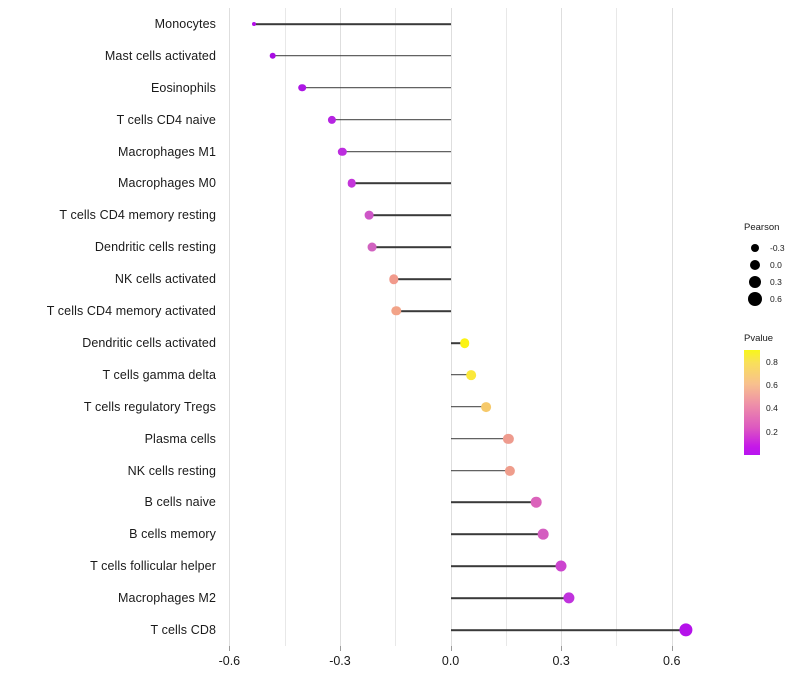 The image size is (800, 700). I want to click on size-legend-label: 0.6, so click(776, 298).